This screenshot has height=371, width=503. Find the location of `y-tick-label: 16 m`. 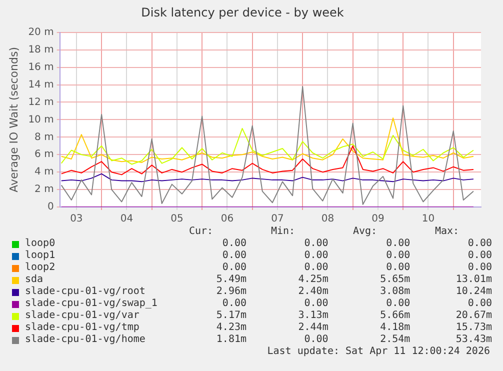

y-tick-label: 16 m is located at coordinates (41, 67).